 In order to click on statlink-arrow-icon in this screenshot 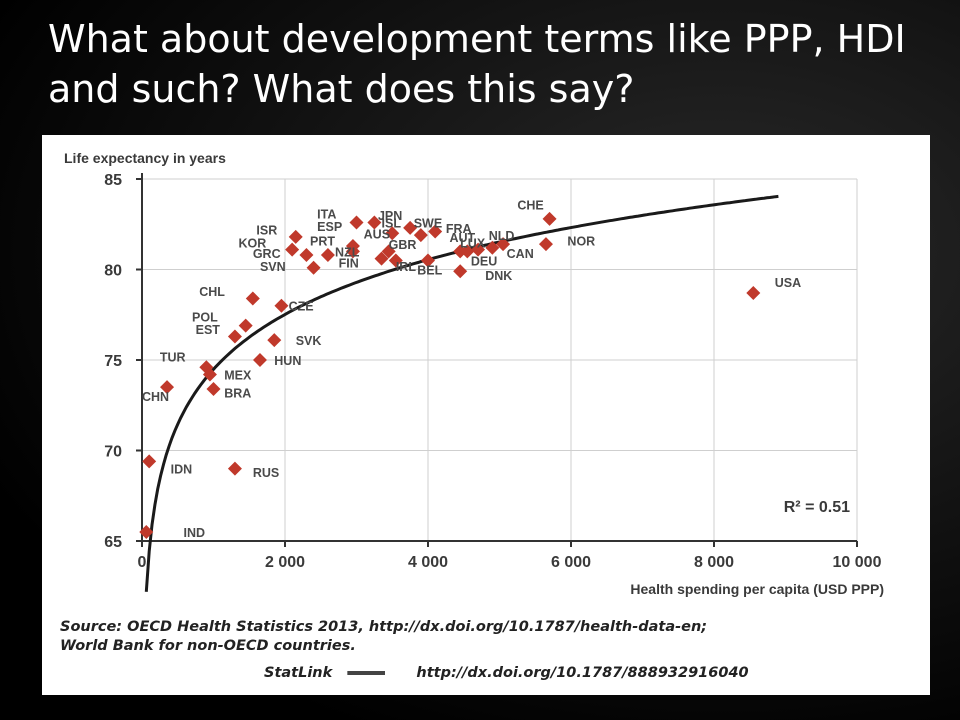, I will do `click(374, 673)`.